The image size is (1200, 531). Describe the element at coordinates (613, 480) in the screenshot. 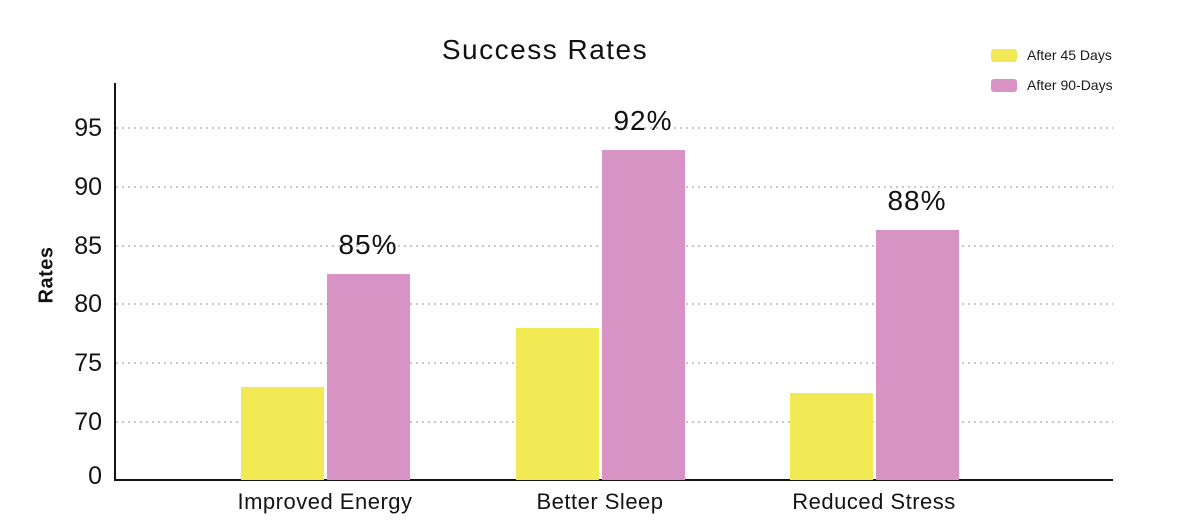

I see `x-axis-line` at that location.